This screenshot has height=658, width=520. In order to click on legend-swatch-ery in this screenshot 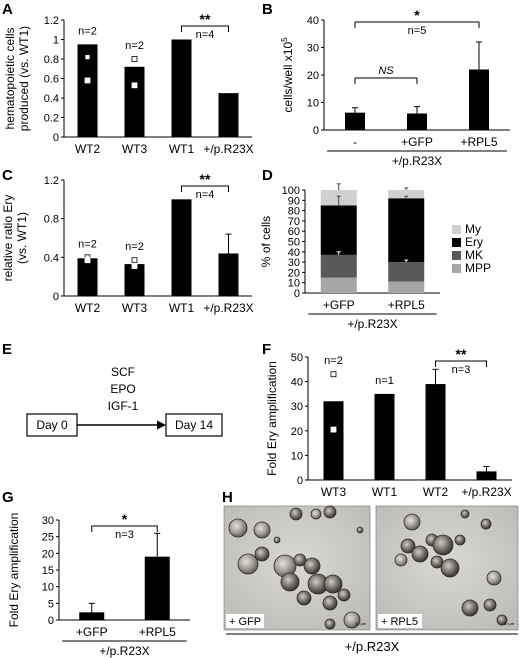, I will do `click(456, 242)`.